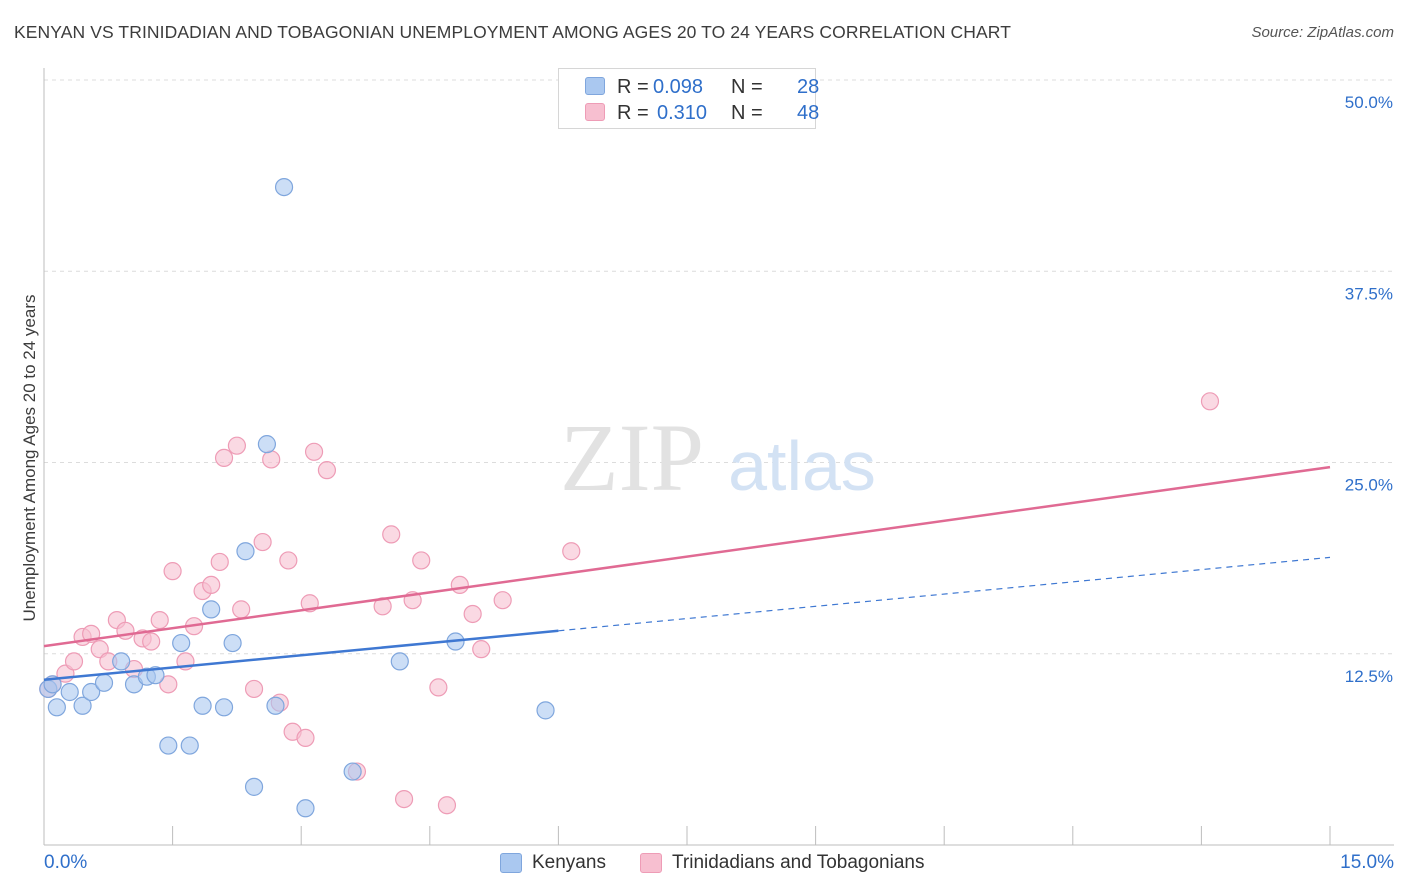 This screenshot has height=892, width=1406. I want to click on y-tick-label: 50.0%, so click(1369, 102).